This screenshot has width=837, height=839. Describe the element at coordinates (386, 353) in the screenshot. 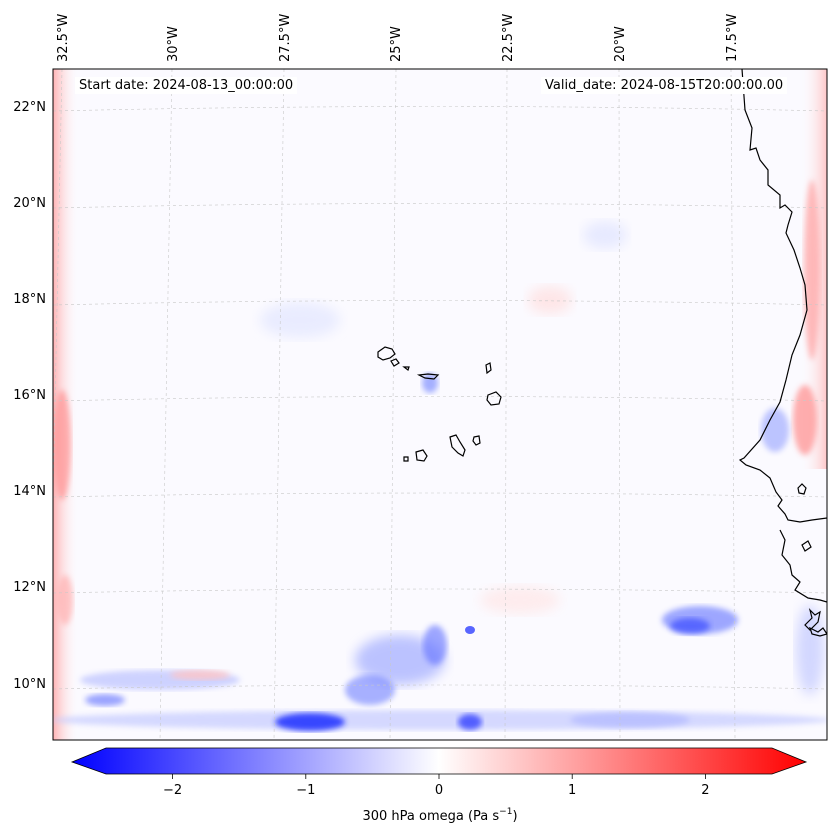

I see `island-santo-antao` at that location.